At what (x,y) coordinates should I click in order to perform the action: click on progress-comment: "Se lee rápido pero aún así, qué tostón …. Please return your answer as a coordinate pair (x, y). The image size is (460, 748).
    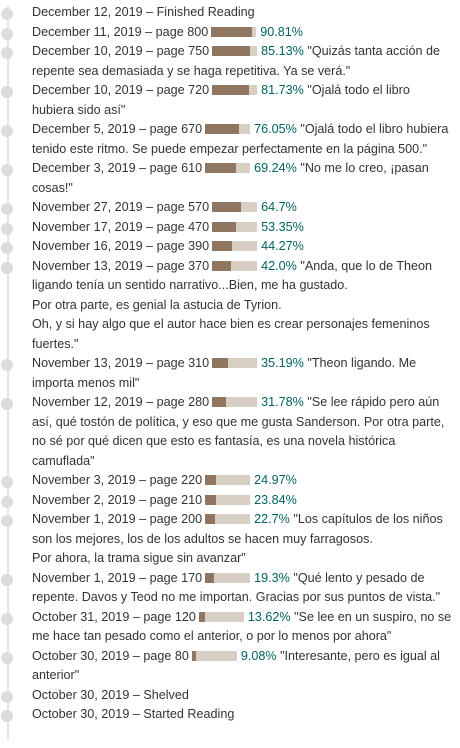
    Looking at the image, I should click on (238, 431).